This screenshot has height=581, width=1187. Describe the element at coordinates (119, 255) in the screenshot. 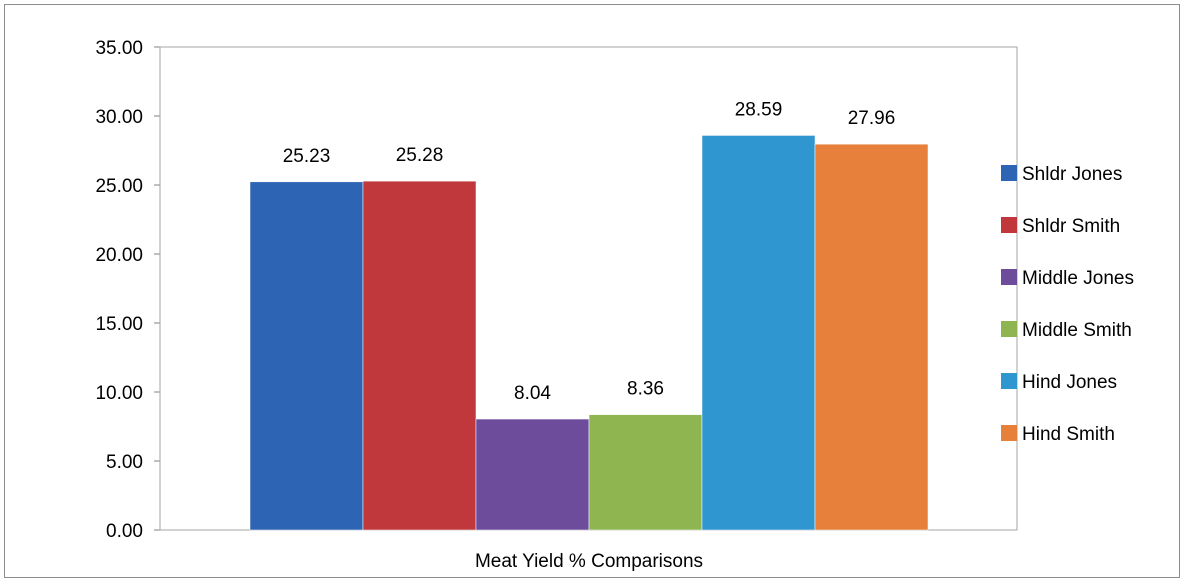

I see `y-tick-label: 20.00` at that location.